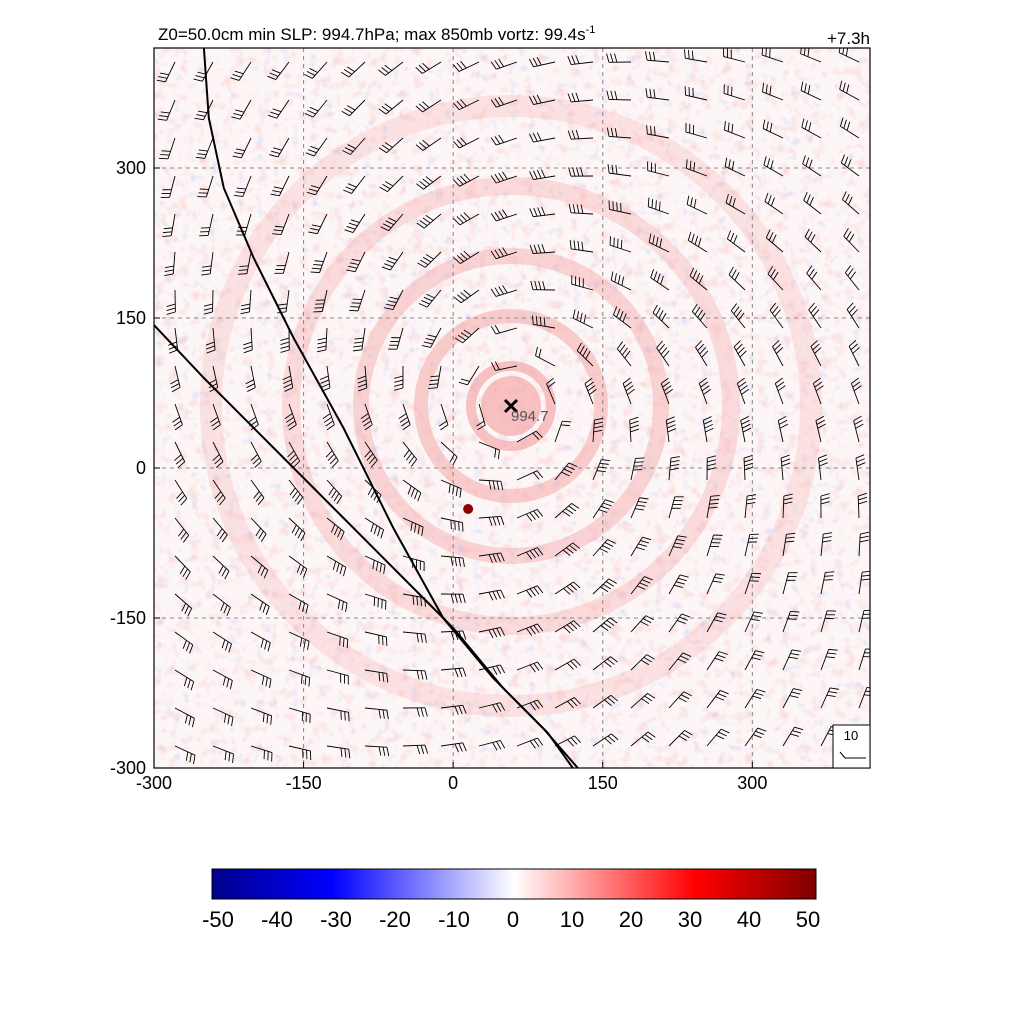 The width and height of the screenshot is (1024, 1024). What do you see at coordinates (513, 919) in the screenshot?
I see `colorbar-tick-label: 0` at bounding box center [513, 919].